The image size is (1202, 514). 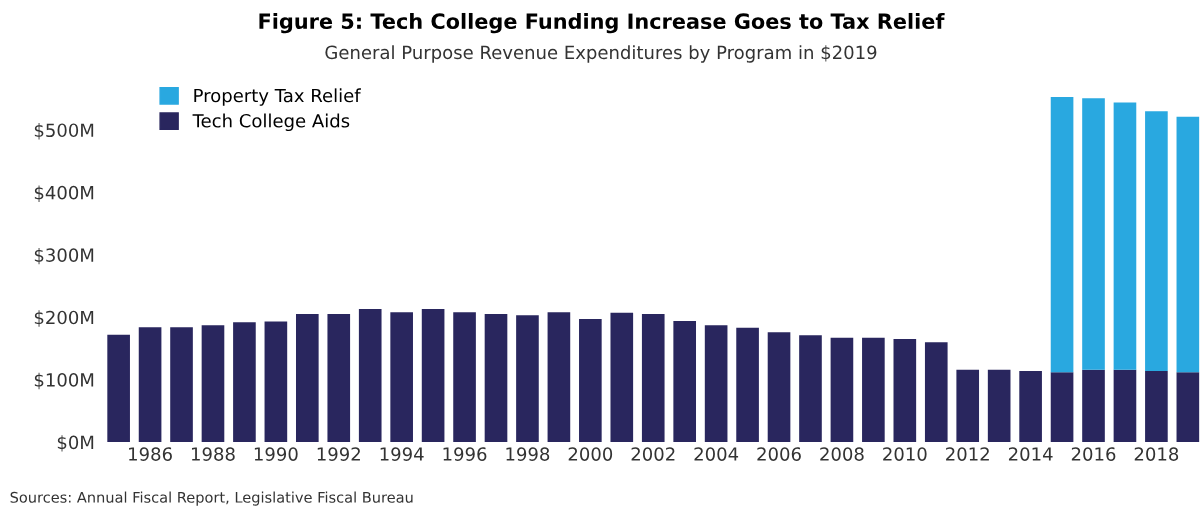 What do you see at coordinates (64, 193) in the screenshot?
I see `y-tick-label: $400M` at bounding box center [64, 193].